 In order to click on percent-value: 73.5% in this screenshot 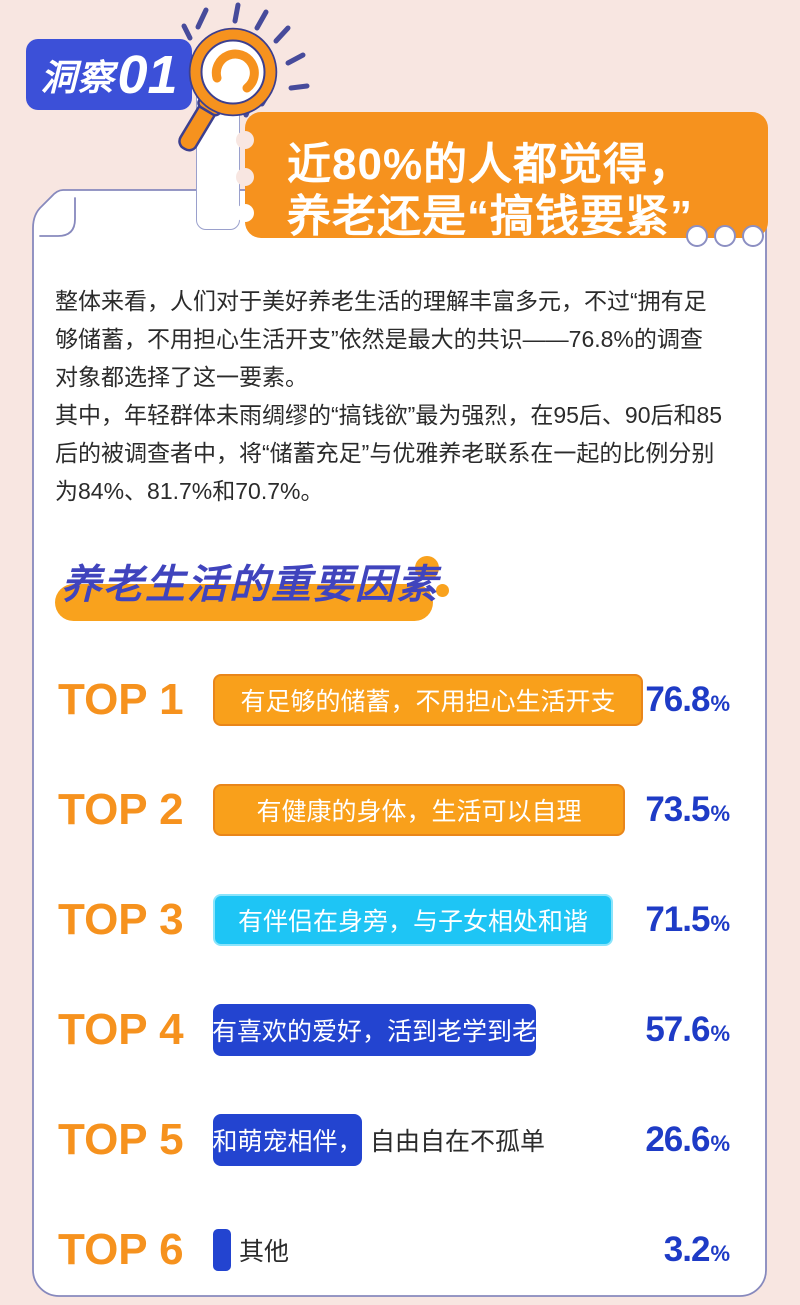, I will do `click(687, 810)`.